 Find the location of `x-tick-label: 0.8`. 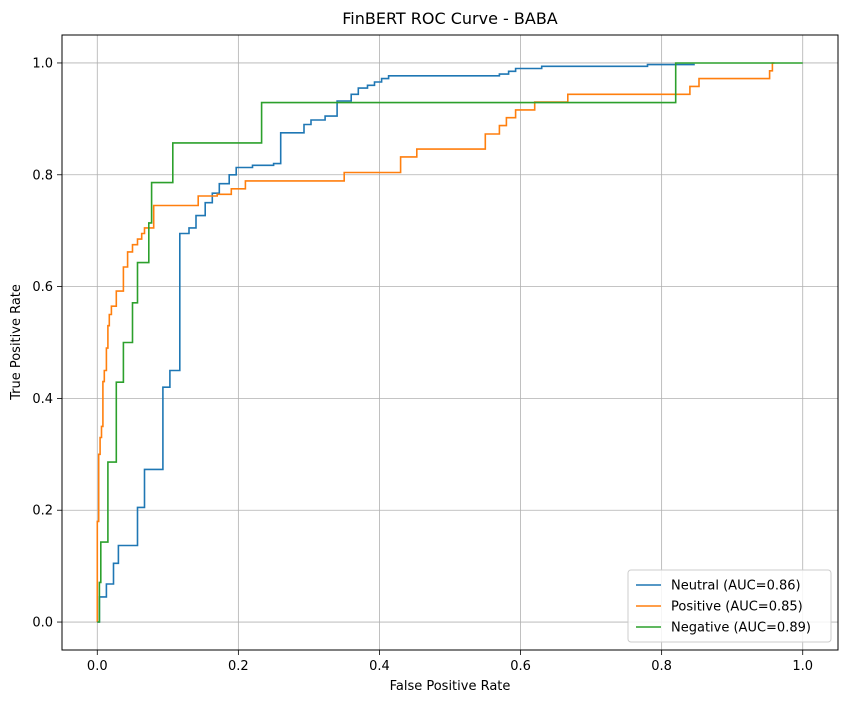

x-tick-label: 0.8 is located at coordinates (661, 666).